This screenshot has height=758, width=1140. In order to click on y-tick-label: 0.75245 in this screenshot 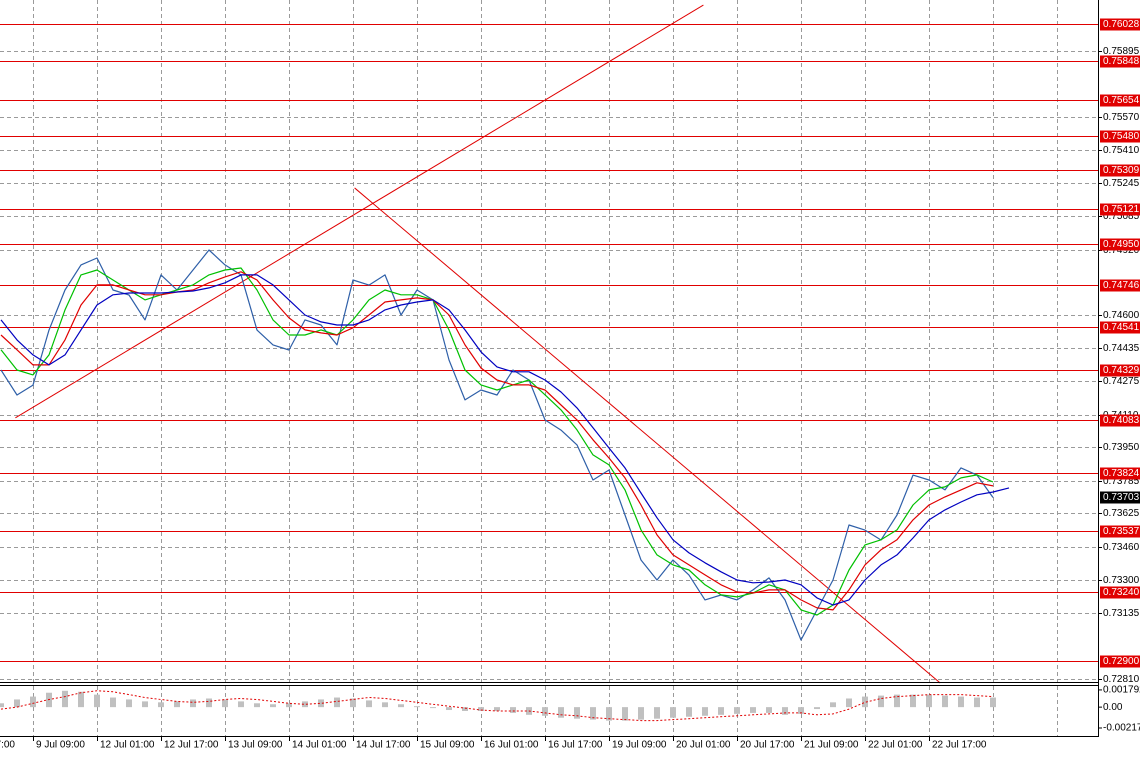, I will do `click(1121, 183)`.